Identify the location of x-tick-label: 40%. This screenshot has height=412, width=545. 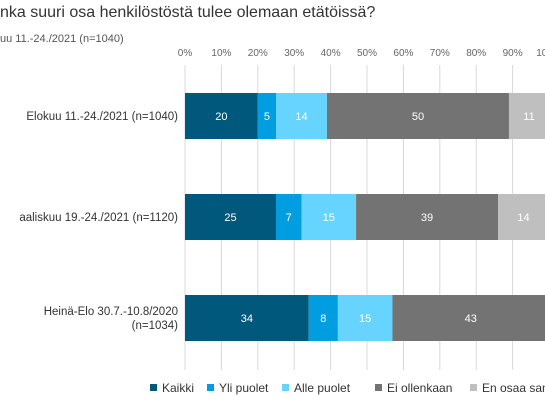
(331, 53).